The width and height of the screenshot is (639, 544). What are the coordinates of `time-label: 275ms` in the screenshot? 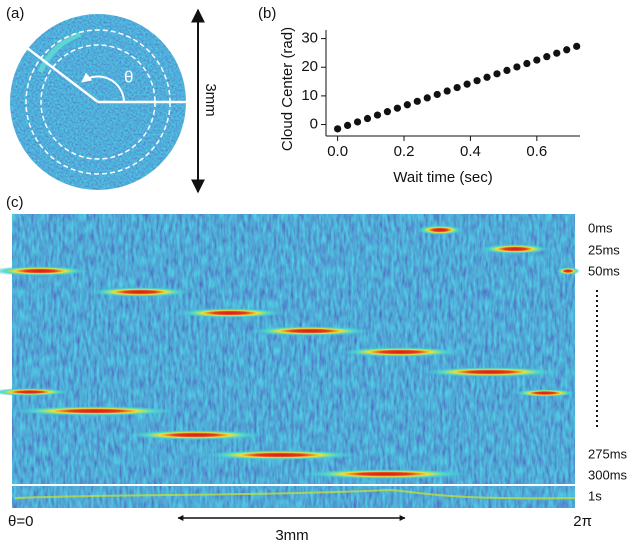 It's located at (608, 453).